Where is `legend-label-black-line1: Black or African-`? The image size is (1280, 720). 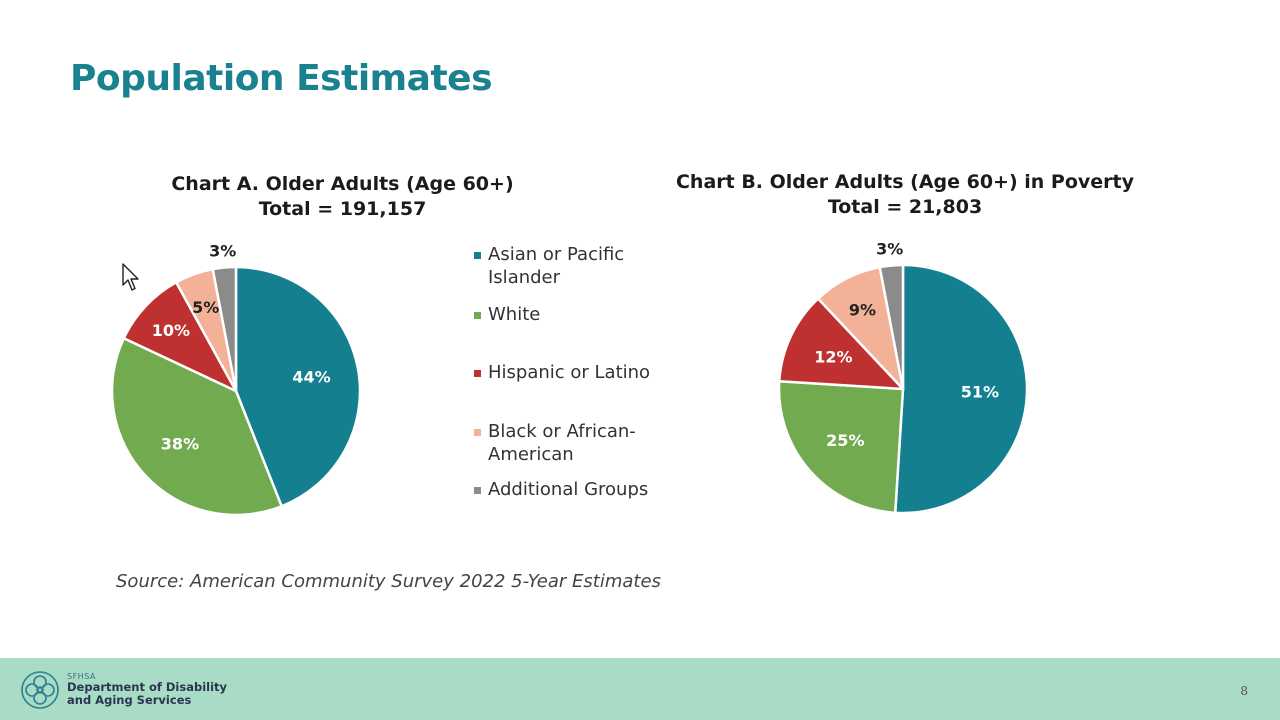
legend-label-black-line1: Black or African- is located at coordinates (562, 431).